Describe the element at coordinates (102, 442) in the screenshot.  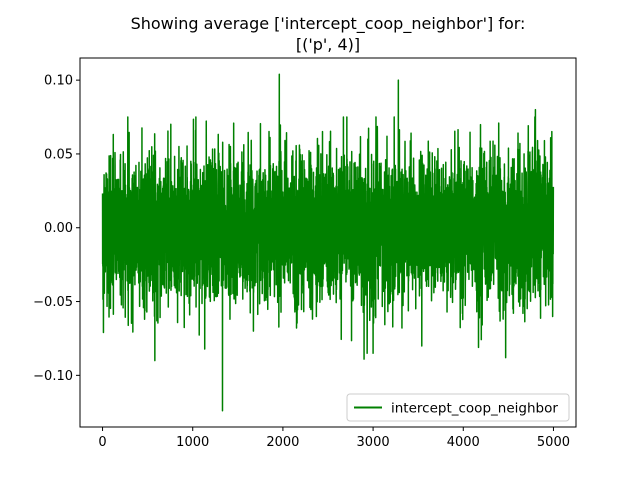
I see `x-tick-label: 0` at that location.